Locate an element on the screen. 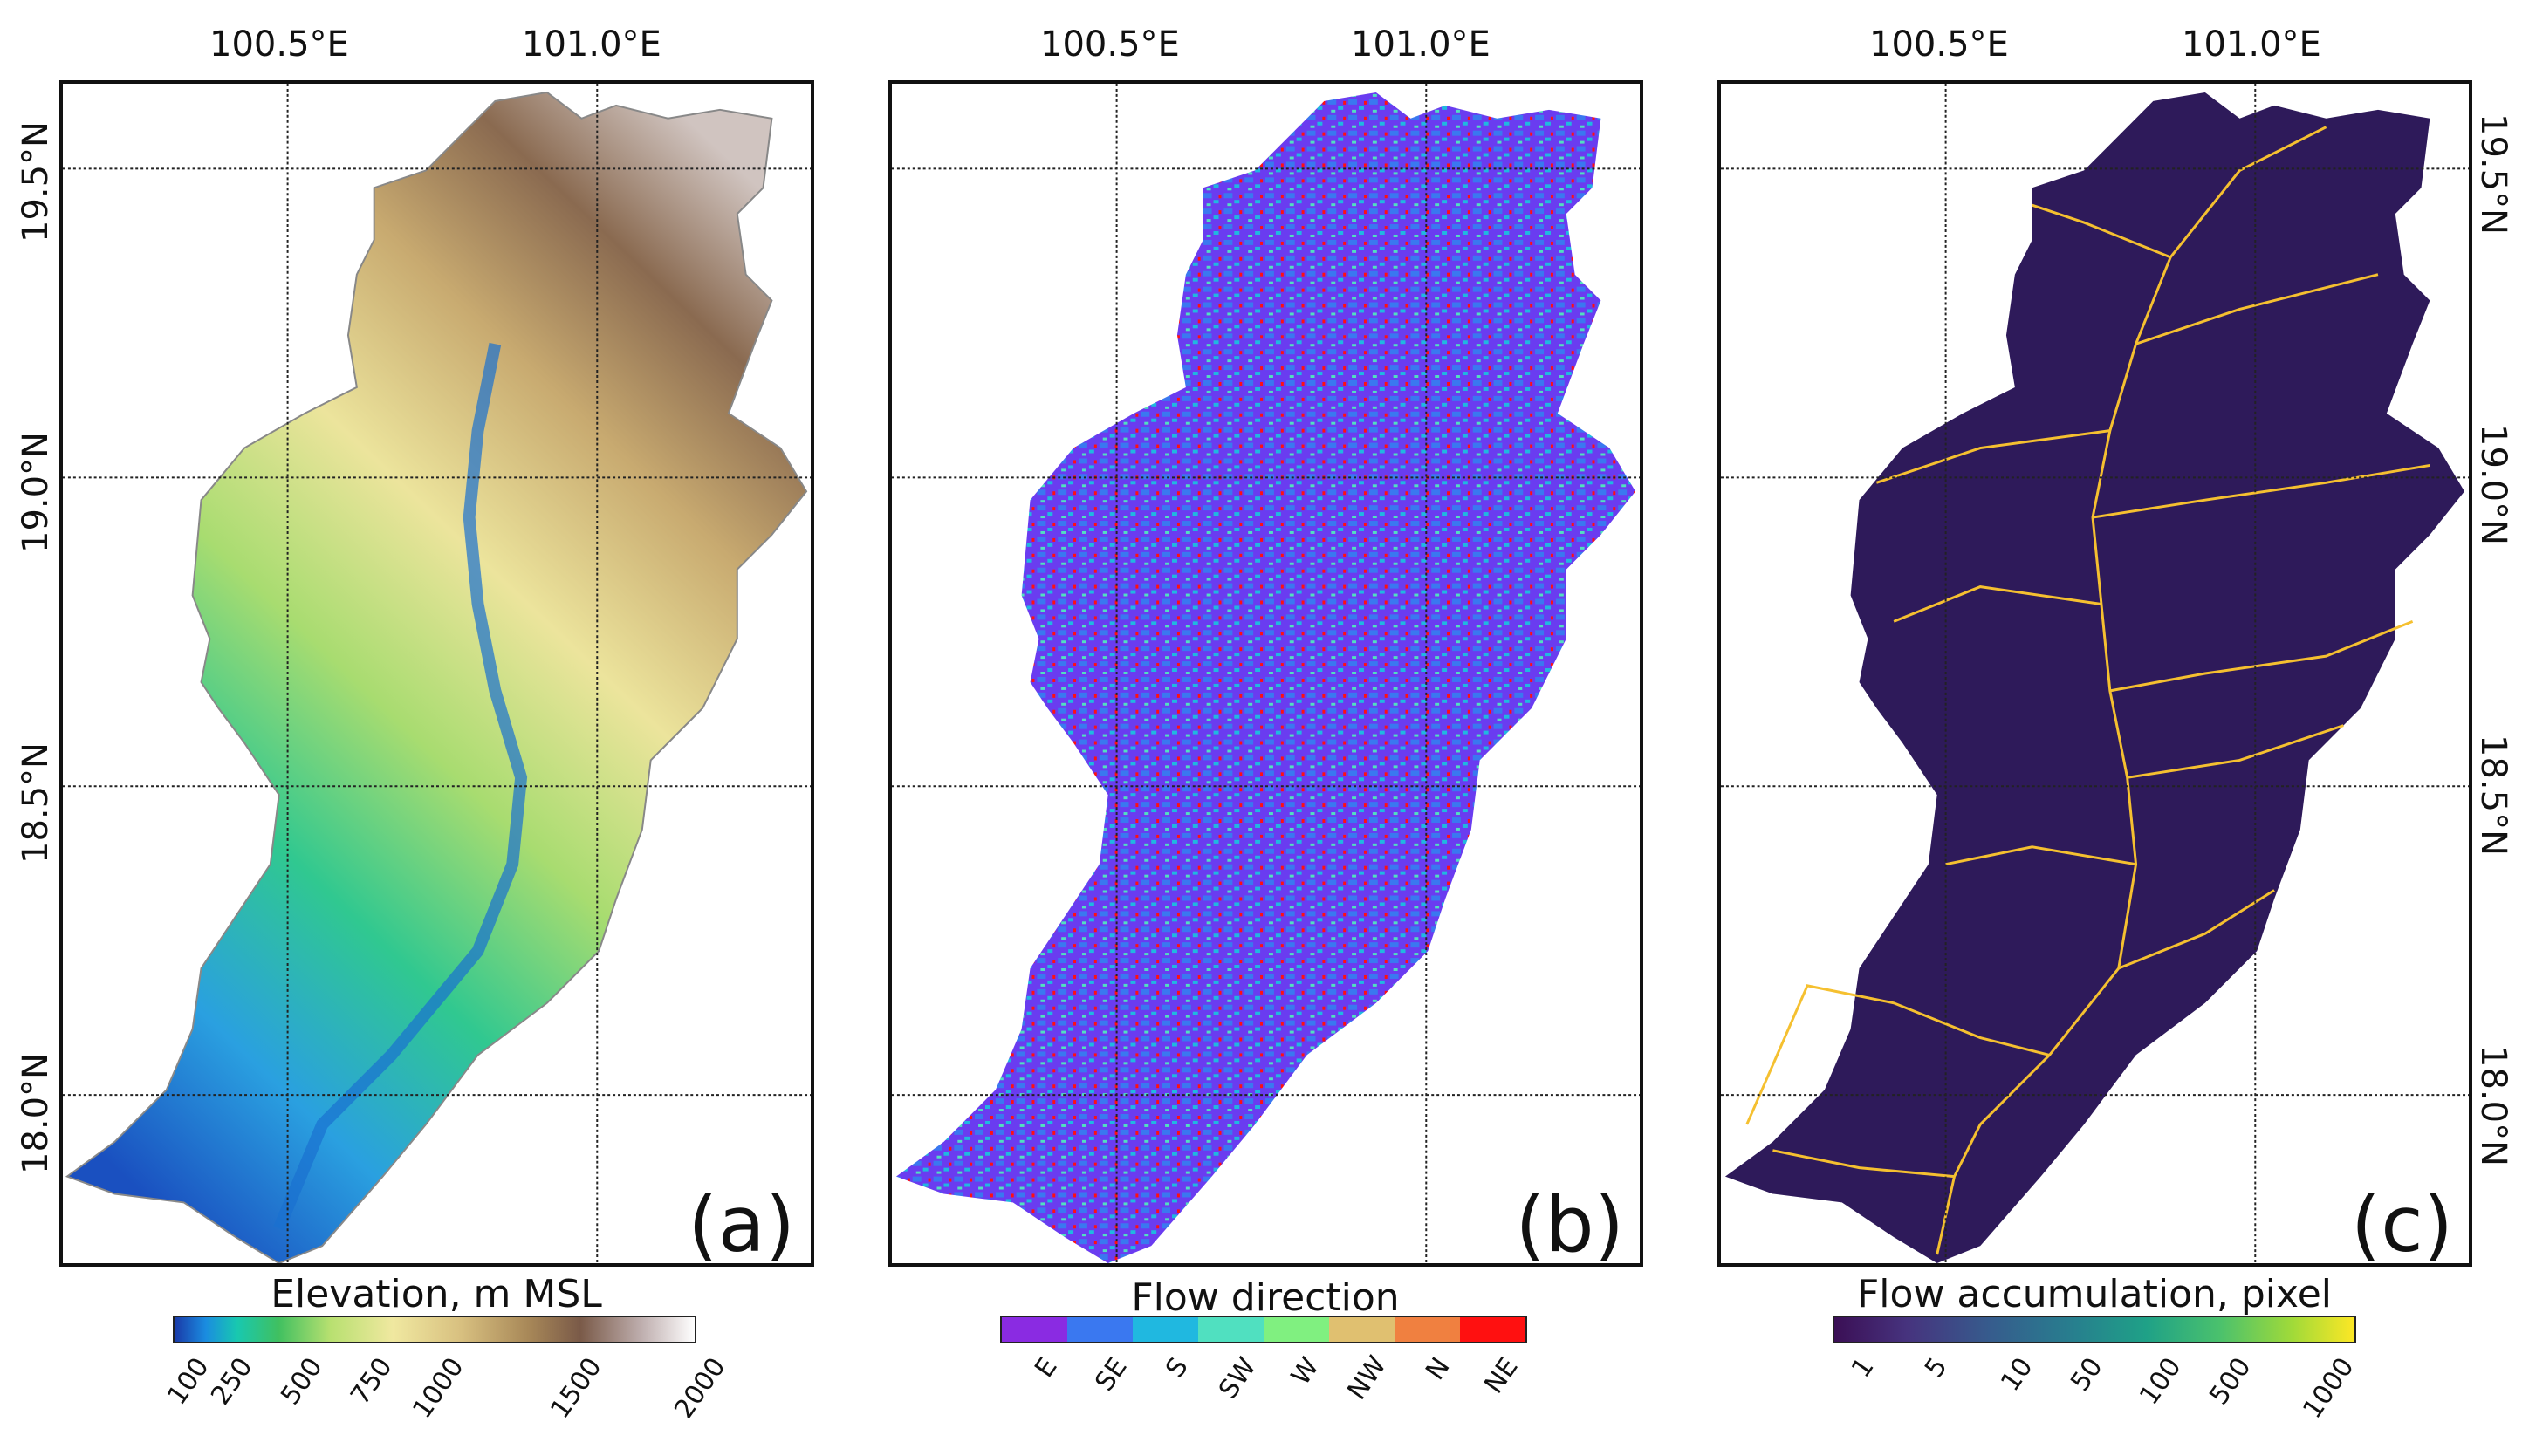 The width and height of the screenshot is (2529, 1456). lon-tick-b-1010: 101.0°E is located at coordinates (1421, 44).